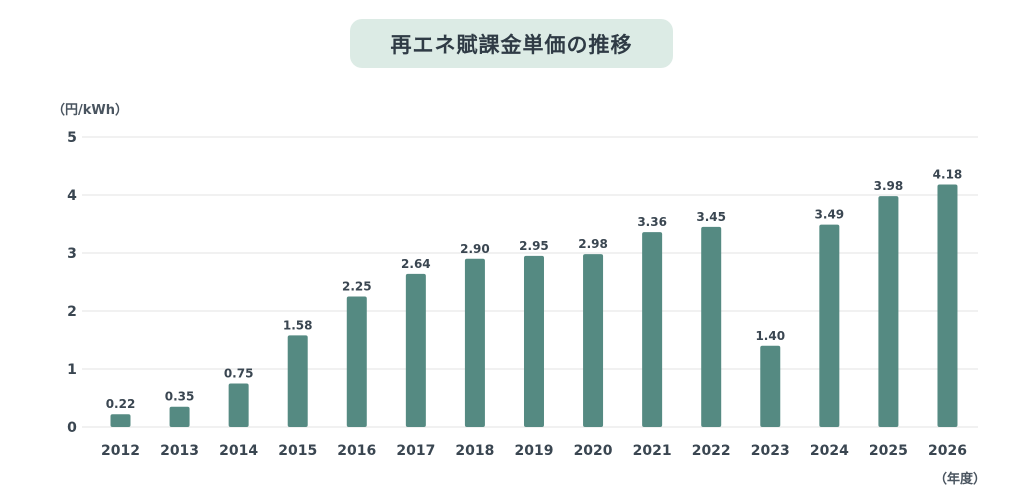 The height and width of the screenshot is (501, 1024). Describe the element at coordinates (593, 451) in the screenshot. I see `x-tick-label: 2020` at that location.